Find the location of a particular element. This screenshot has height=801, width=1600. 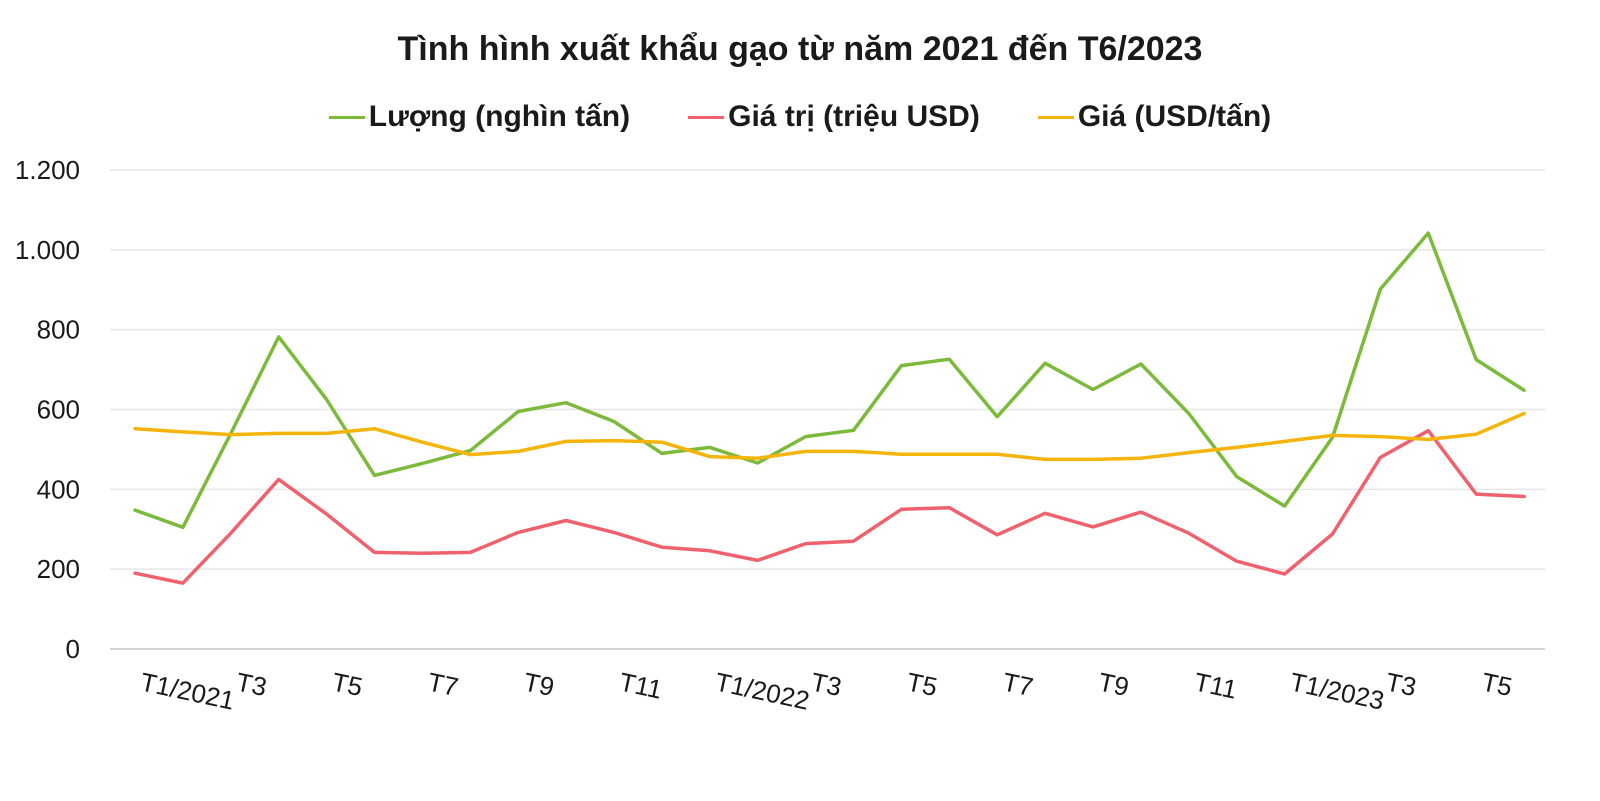

y-tick-label: 1.200 is located at coordinates (47, 170).